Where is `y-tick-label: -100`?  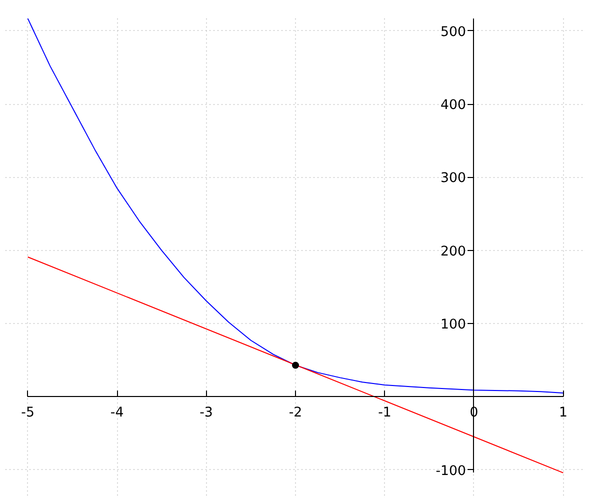 y-tick-label: -100 is located at coordinates (451, 471).